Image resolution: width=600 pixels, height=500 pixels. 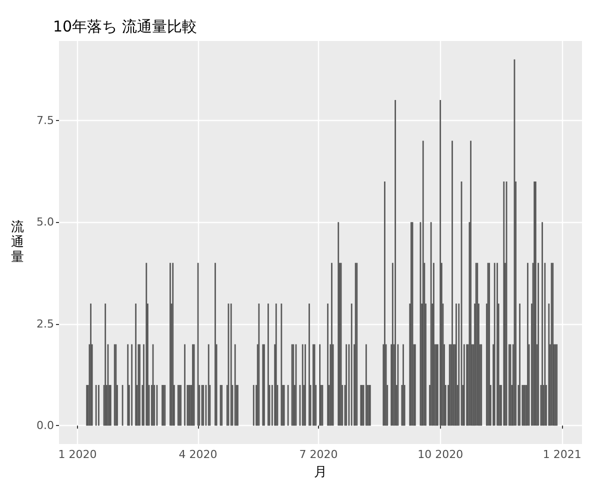 What do you see at coordinates (17, 242) in the screenshot?
I see `y-axis-title: 流通量` at bounding box center [17, 242].